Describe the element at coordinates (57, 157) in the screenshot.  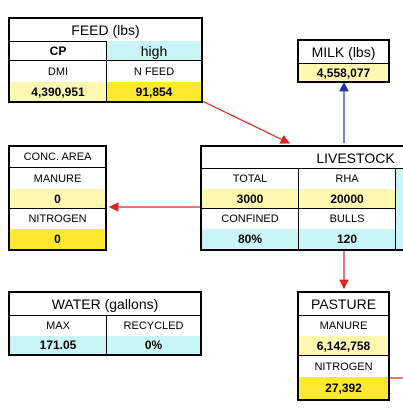
I see `conc-area-title: CONC. AREA` at that location.